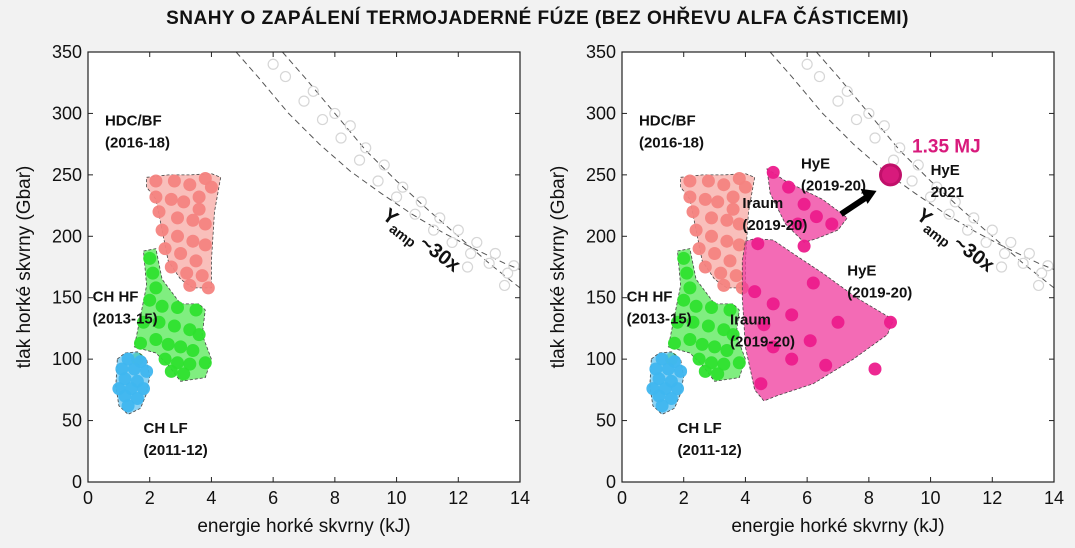 The width and height of the screenshot is (1075, 548). What do you see at coordinates (947, 181) in the screenshot?
I see `label-hye-2021: HyE 2021` at bounding box center [947, 181].